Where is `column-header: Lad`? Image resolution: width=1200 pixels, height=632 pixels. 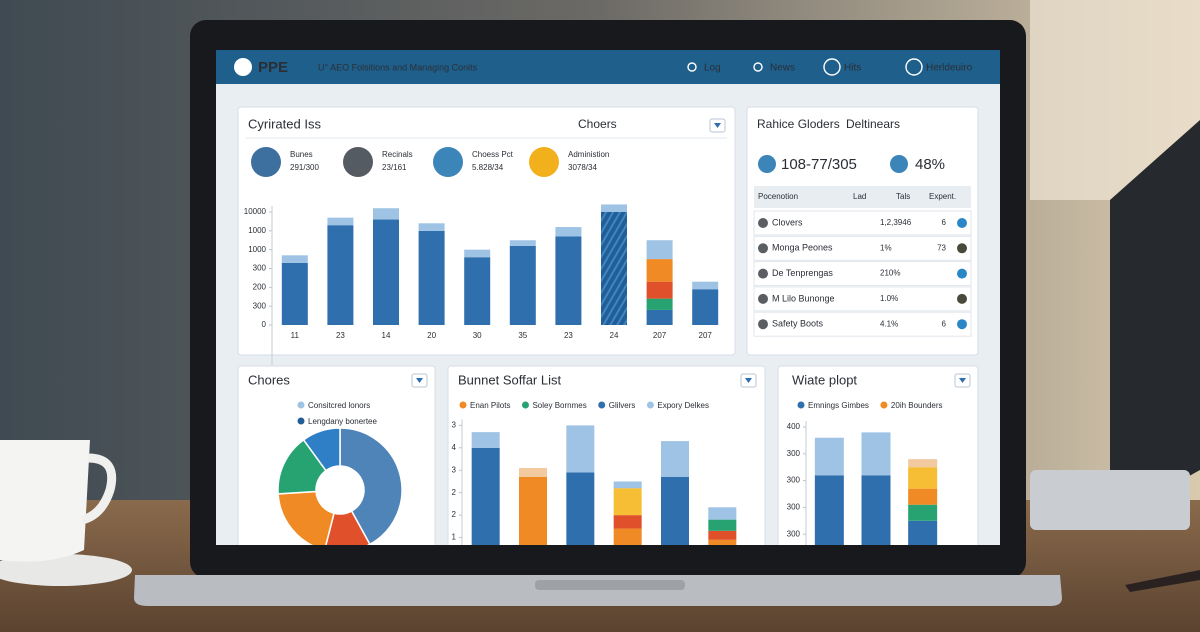
column-header: Lad is located at coordinates (859, 196).